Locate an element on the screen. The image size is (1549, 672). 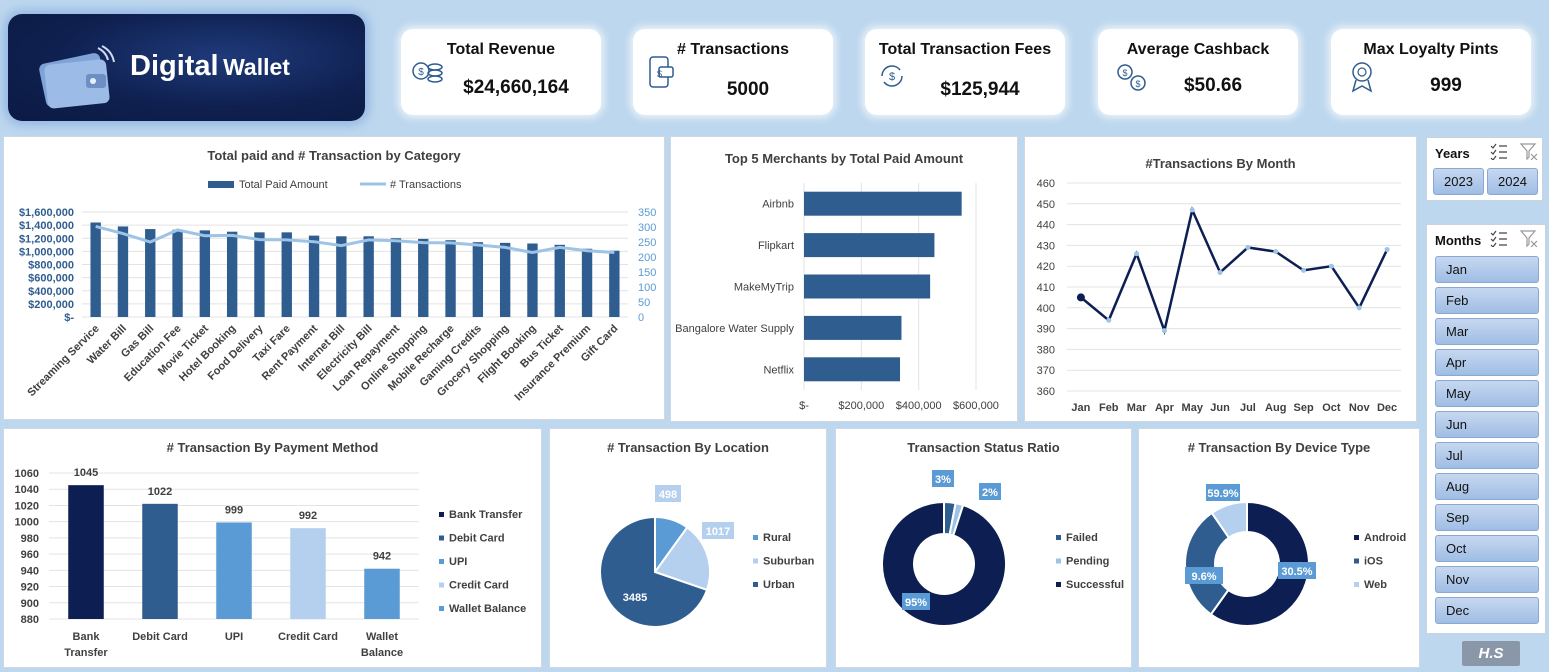
x-tick-label: UPI is located at coordinates (234, 637).